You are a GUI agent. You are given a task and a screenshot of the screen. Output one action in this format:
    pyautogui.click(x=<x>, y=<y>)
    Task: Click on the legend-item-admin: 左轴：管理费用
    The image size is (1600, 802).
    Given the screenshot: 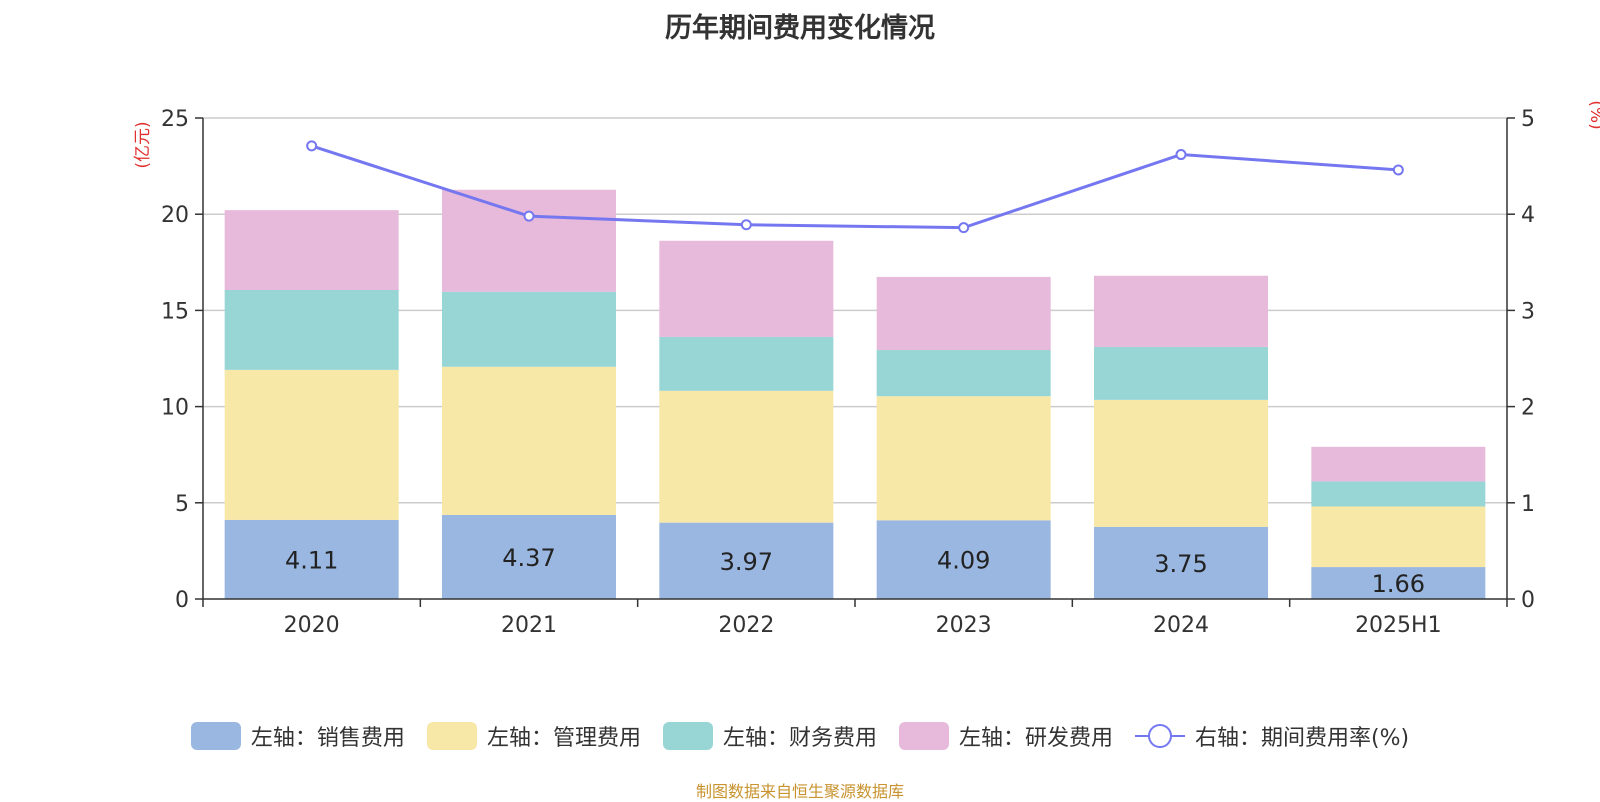 What is the action you would take?
    pyautogui.click(x=533, y=736)
    